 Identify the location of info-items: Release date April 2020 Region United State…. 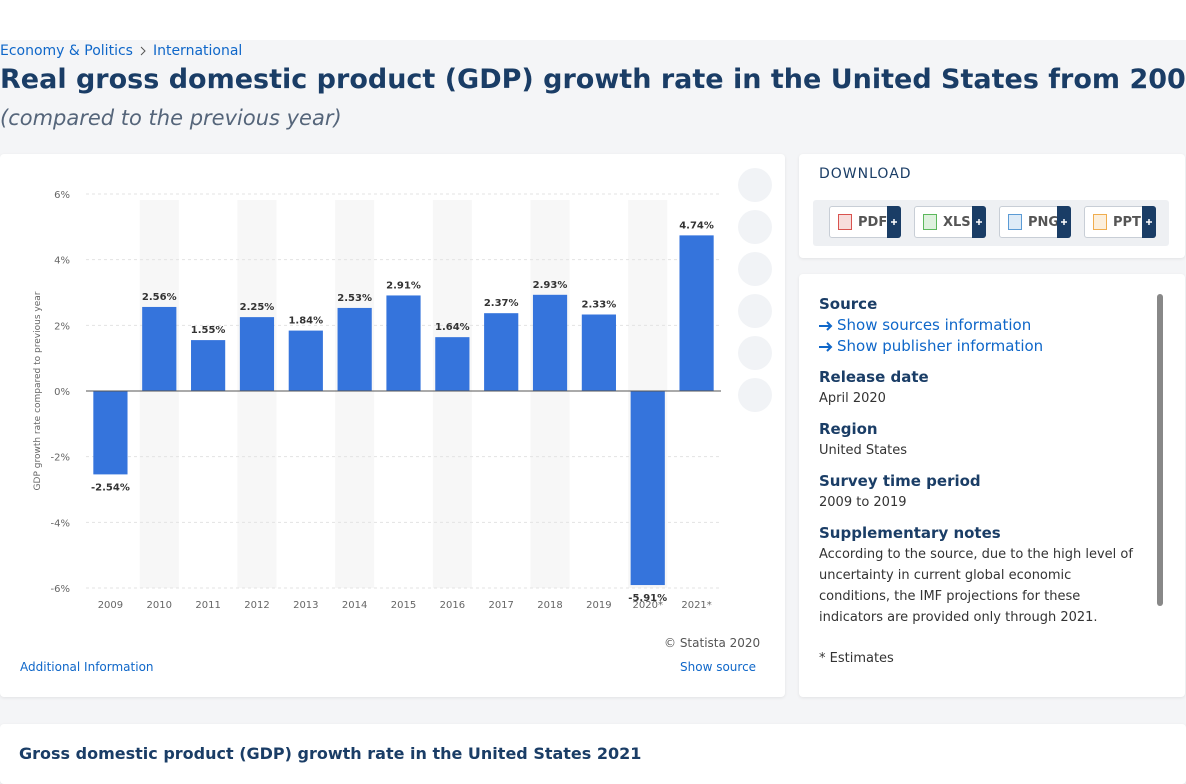
(979, 497).